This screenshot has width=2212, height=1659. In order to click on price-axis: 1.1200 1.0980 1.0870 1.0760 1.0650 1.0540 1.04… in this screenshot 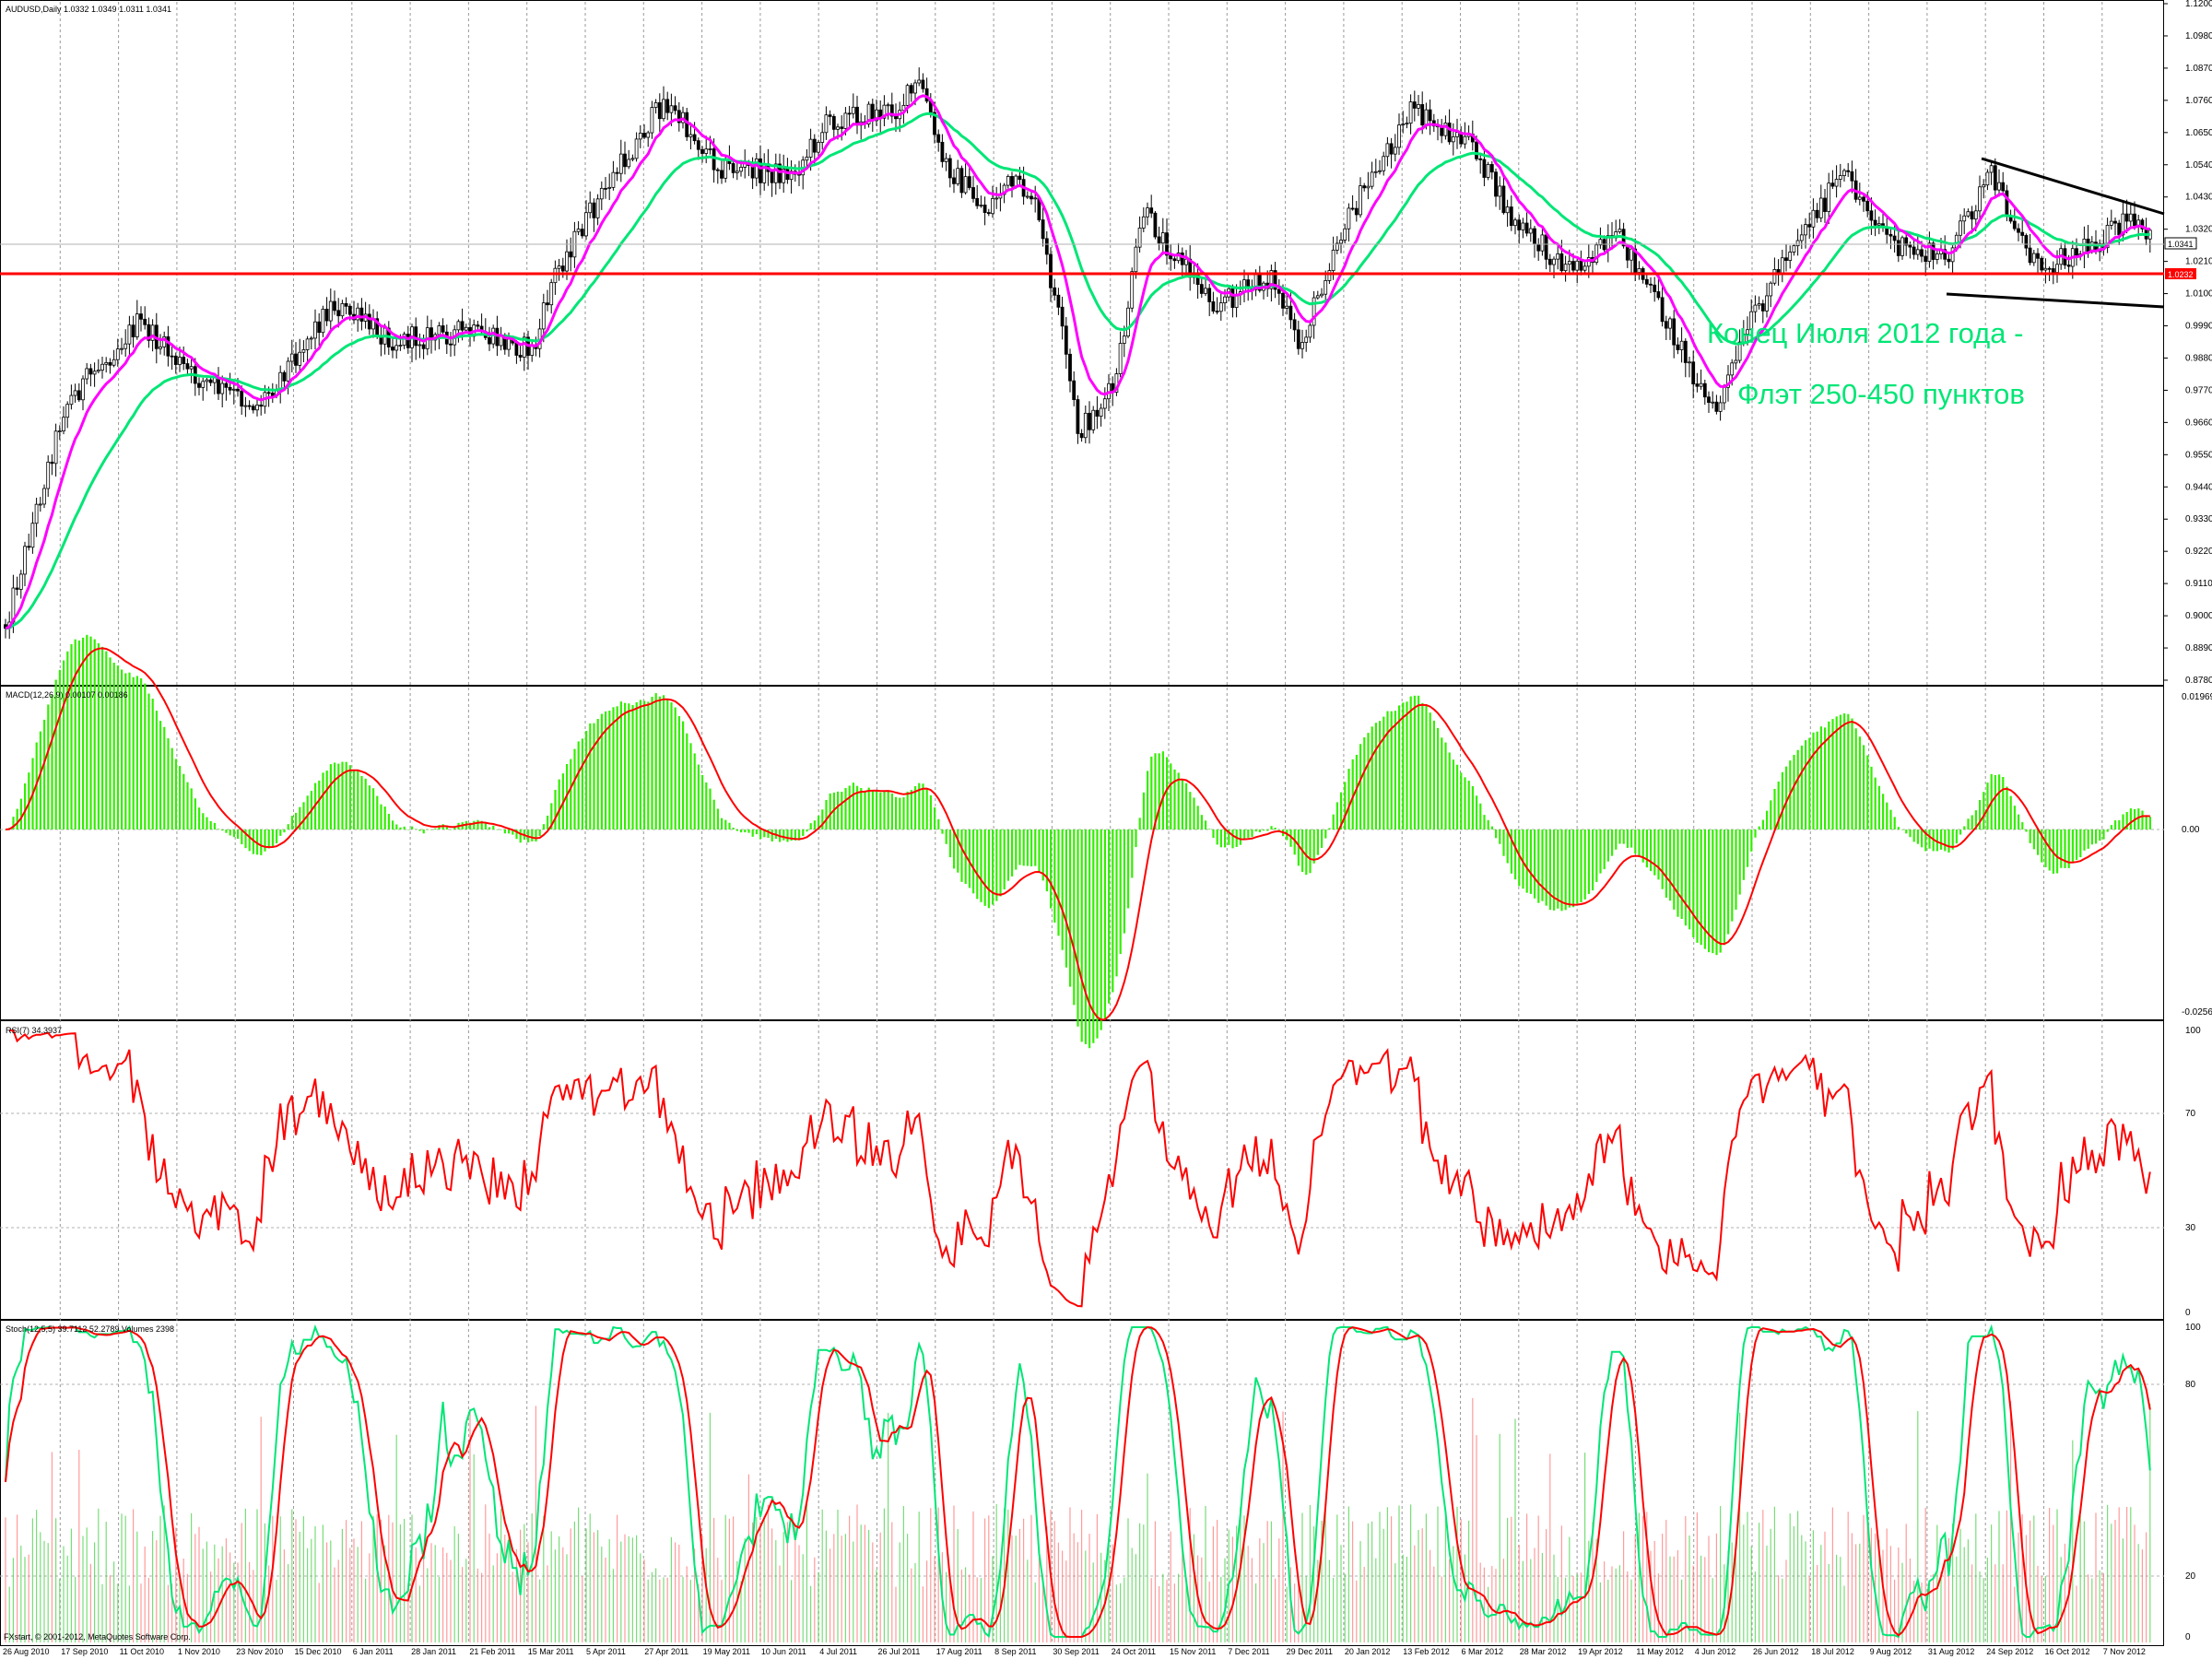, I will do `click(2188, 343)`.